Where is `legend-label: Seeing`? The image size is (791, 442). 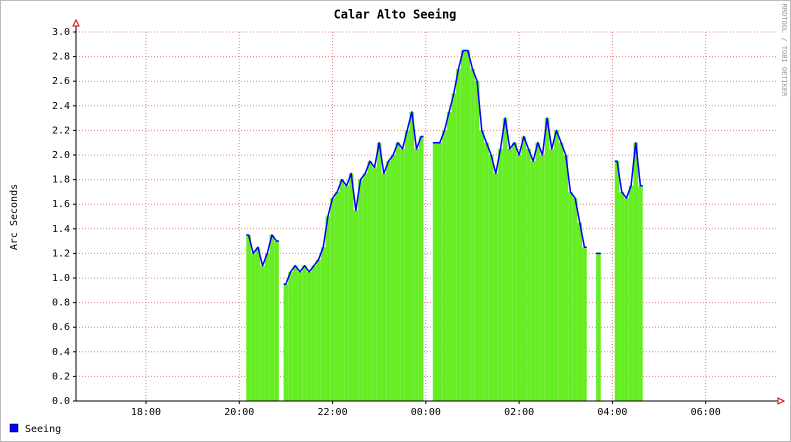
legend-label: Seeing is located at coordinates (43, 429).